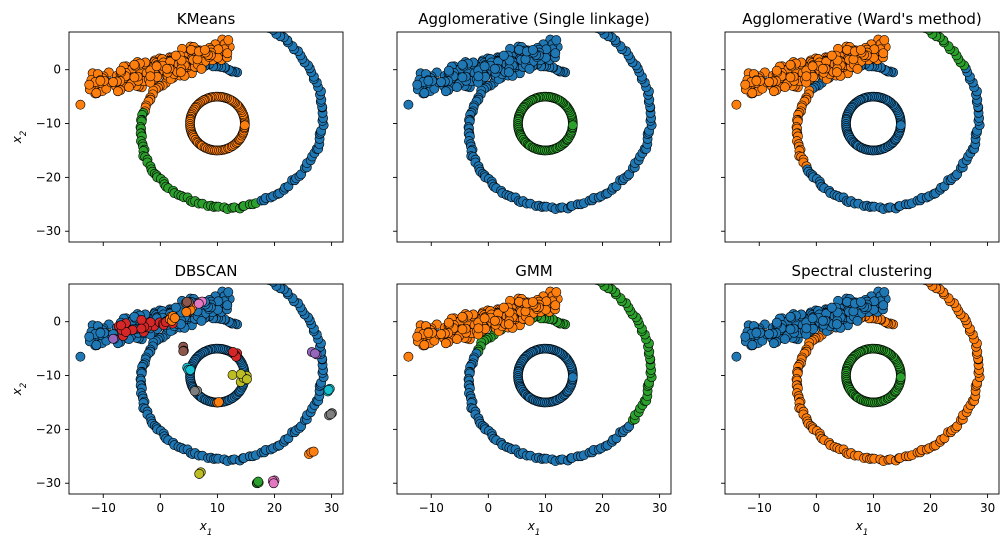 This screenshot has width=1008, height=548. Describe the element at coordinates (206, 19) in the screenshot. I see `subplot-title: KMeans` at that location.